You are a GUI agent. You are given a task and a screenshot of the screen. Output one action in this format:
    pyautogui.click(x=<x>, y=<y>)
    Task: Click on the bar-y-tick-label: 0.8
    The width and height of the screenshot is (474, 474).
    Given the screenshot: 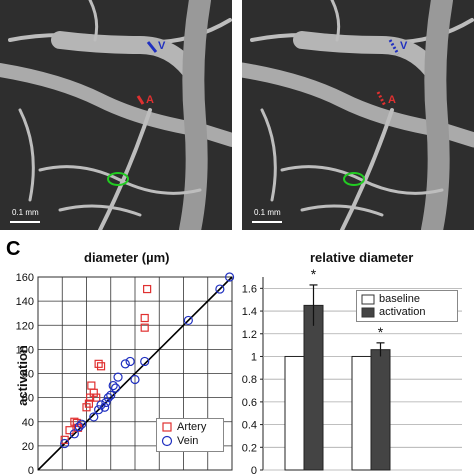 What is the action you would take?
    pyautogui.click(x=249, y=380)
    